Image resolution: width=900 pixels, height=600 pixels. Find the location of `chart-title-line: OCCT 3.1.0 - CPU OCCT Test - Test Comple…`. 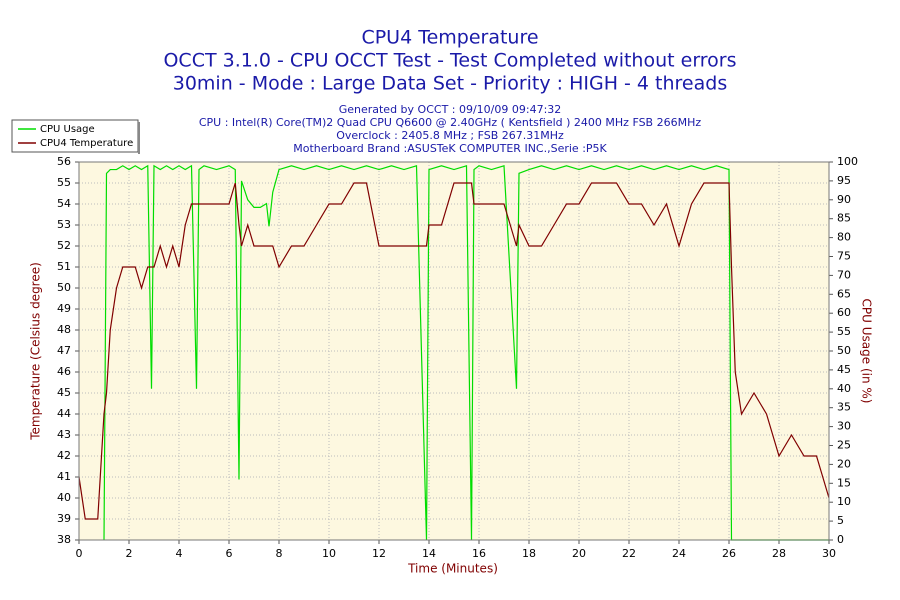

chart-title-line: OCCT 3.1.0 - CPU OCCT Test - Test Comple… is located at coordinates (449, 61).